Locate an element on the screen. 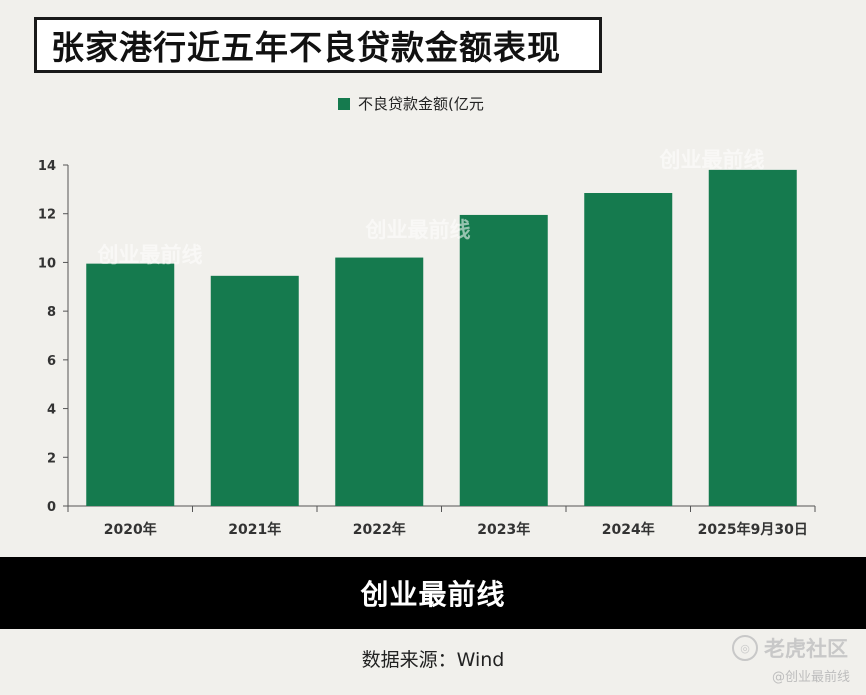 This screenshot has height=695, width=866. corner-watermark-handle: @创业最前线 is located at coordinates (810, 677).